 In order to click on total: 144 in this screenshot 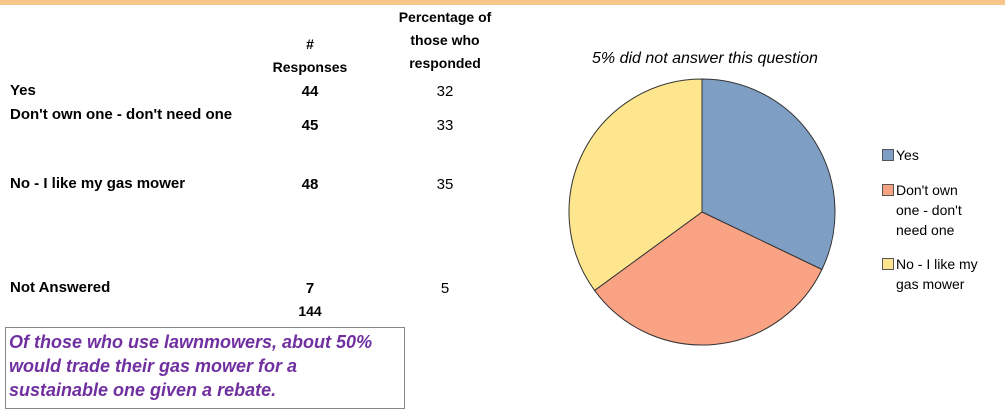, I will do `click(310, 311)`.